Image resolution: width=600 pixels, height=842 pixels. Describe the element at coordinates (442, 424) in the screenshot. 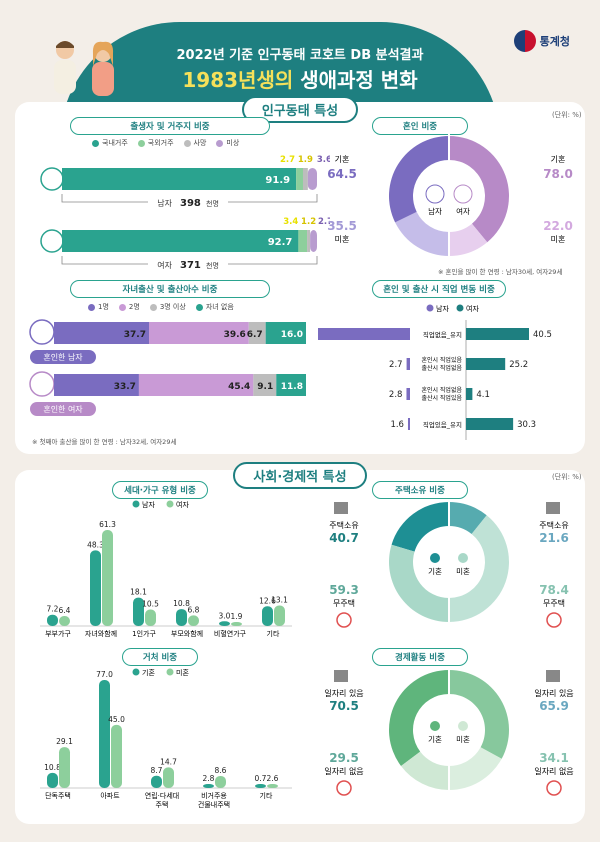

I see `category-label: 직업있음_유지` at that location.